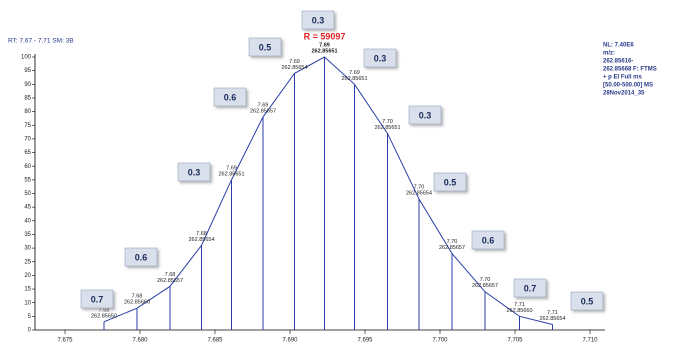 The width and height of the screenshot is (679, 345). I want to click on y-tick-label: 0, so click(30, 331).